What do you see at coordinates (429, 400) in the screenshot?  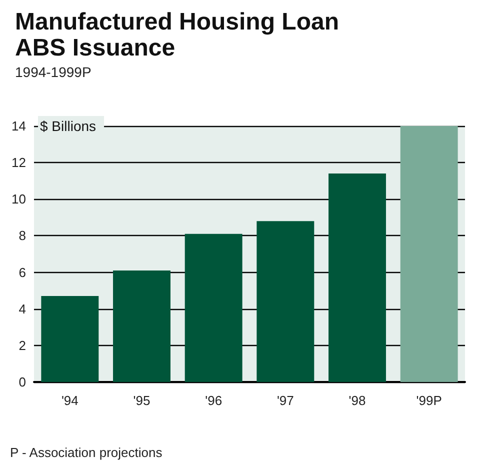 I see `x-tick-label: '99P` at bounding box center [429, 400].